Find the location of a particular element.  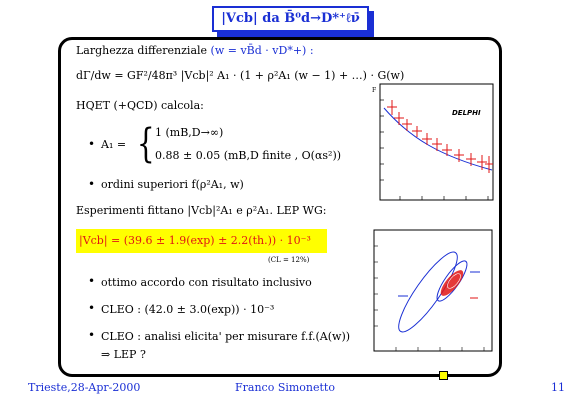

delphi-fw-plot: F DELPHI is located at coordinates (433, 142).